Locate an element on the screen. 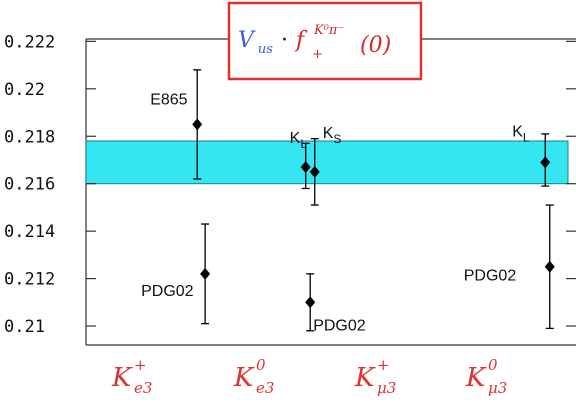 Image resolution: width=576 pixels, height=403 pixels. point-label-sub: S is located at coordinates (337, 139).